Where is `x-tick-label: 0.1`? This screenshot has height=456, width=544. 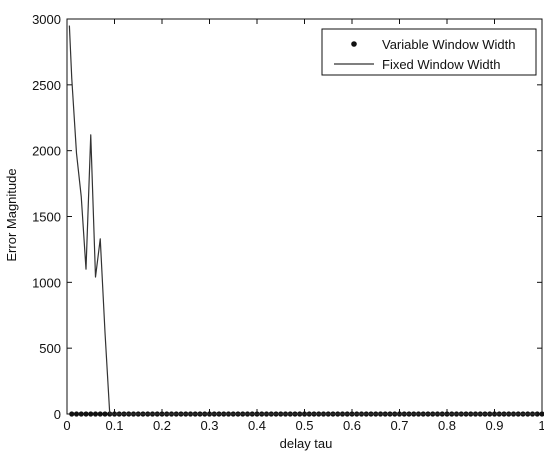
x-tick-label: 0.1 is located at coordinates (114, 425).